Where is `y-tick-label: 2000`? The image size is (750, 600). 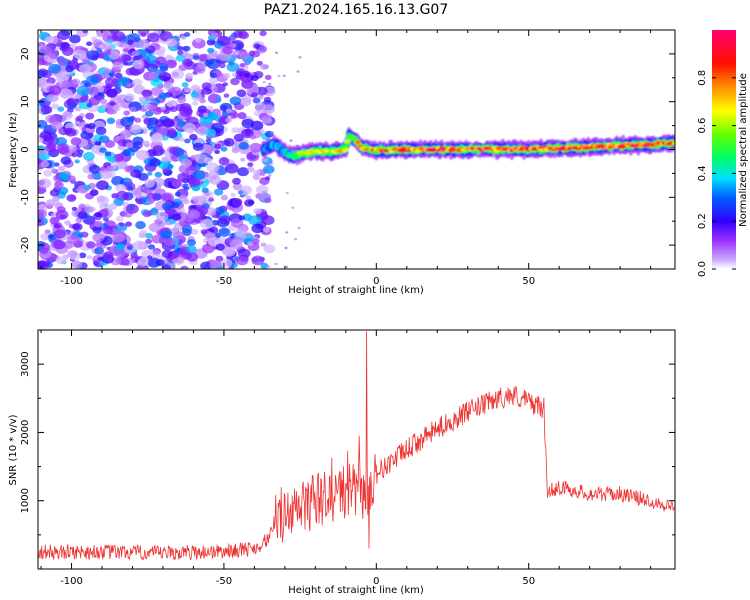
y-tick-label: 2000 is located at coordinates (25, 432).